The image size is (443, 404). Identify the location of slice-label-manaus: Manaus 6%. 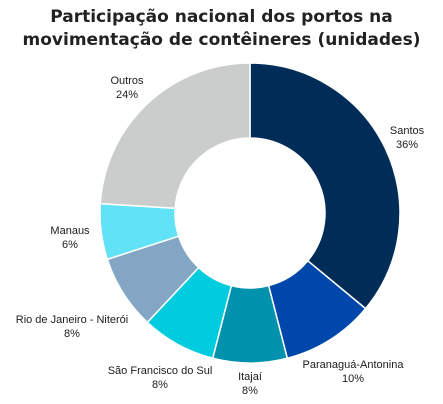
(70, 238).